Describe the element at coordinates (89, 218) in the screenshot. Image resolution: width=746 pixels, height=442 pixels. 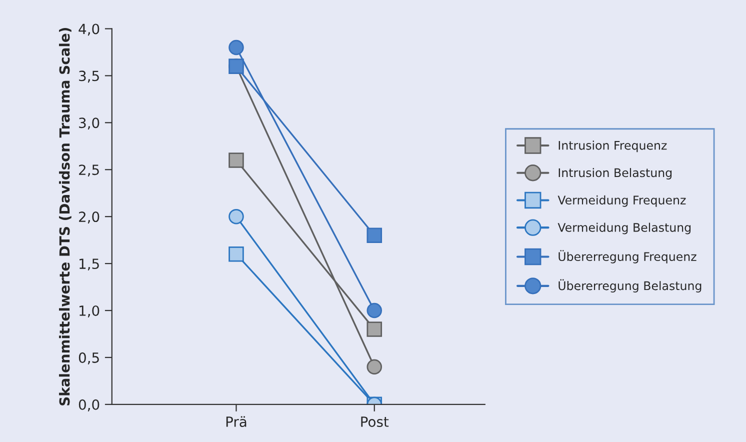
I see `y-tick-label: 2,0` at that location.